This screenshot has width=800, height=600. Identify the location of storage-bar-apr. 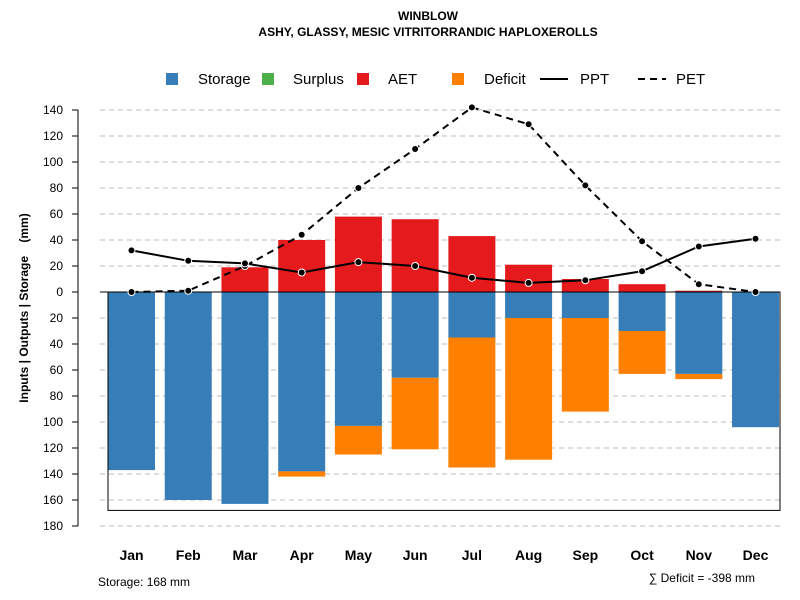
(302, 382).